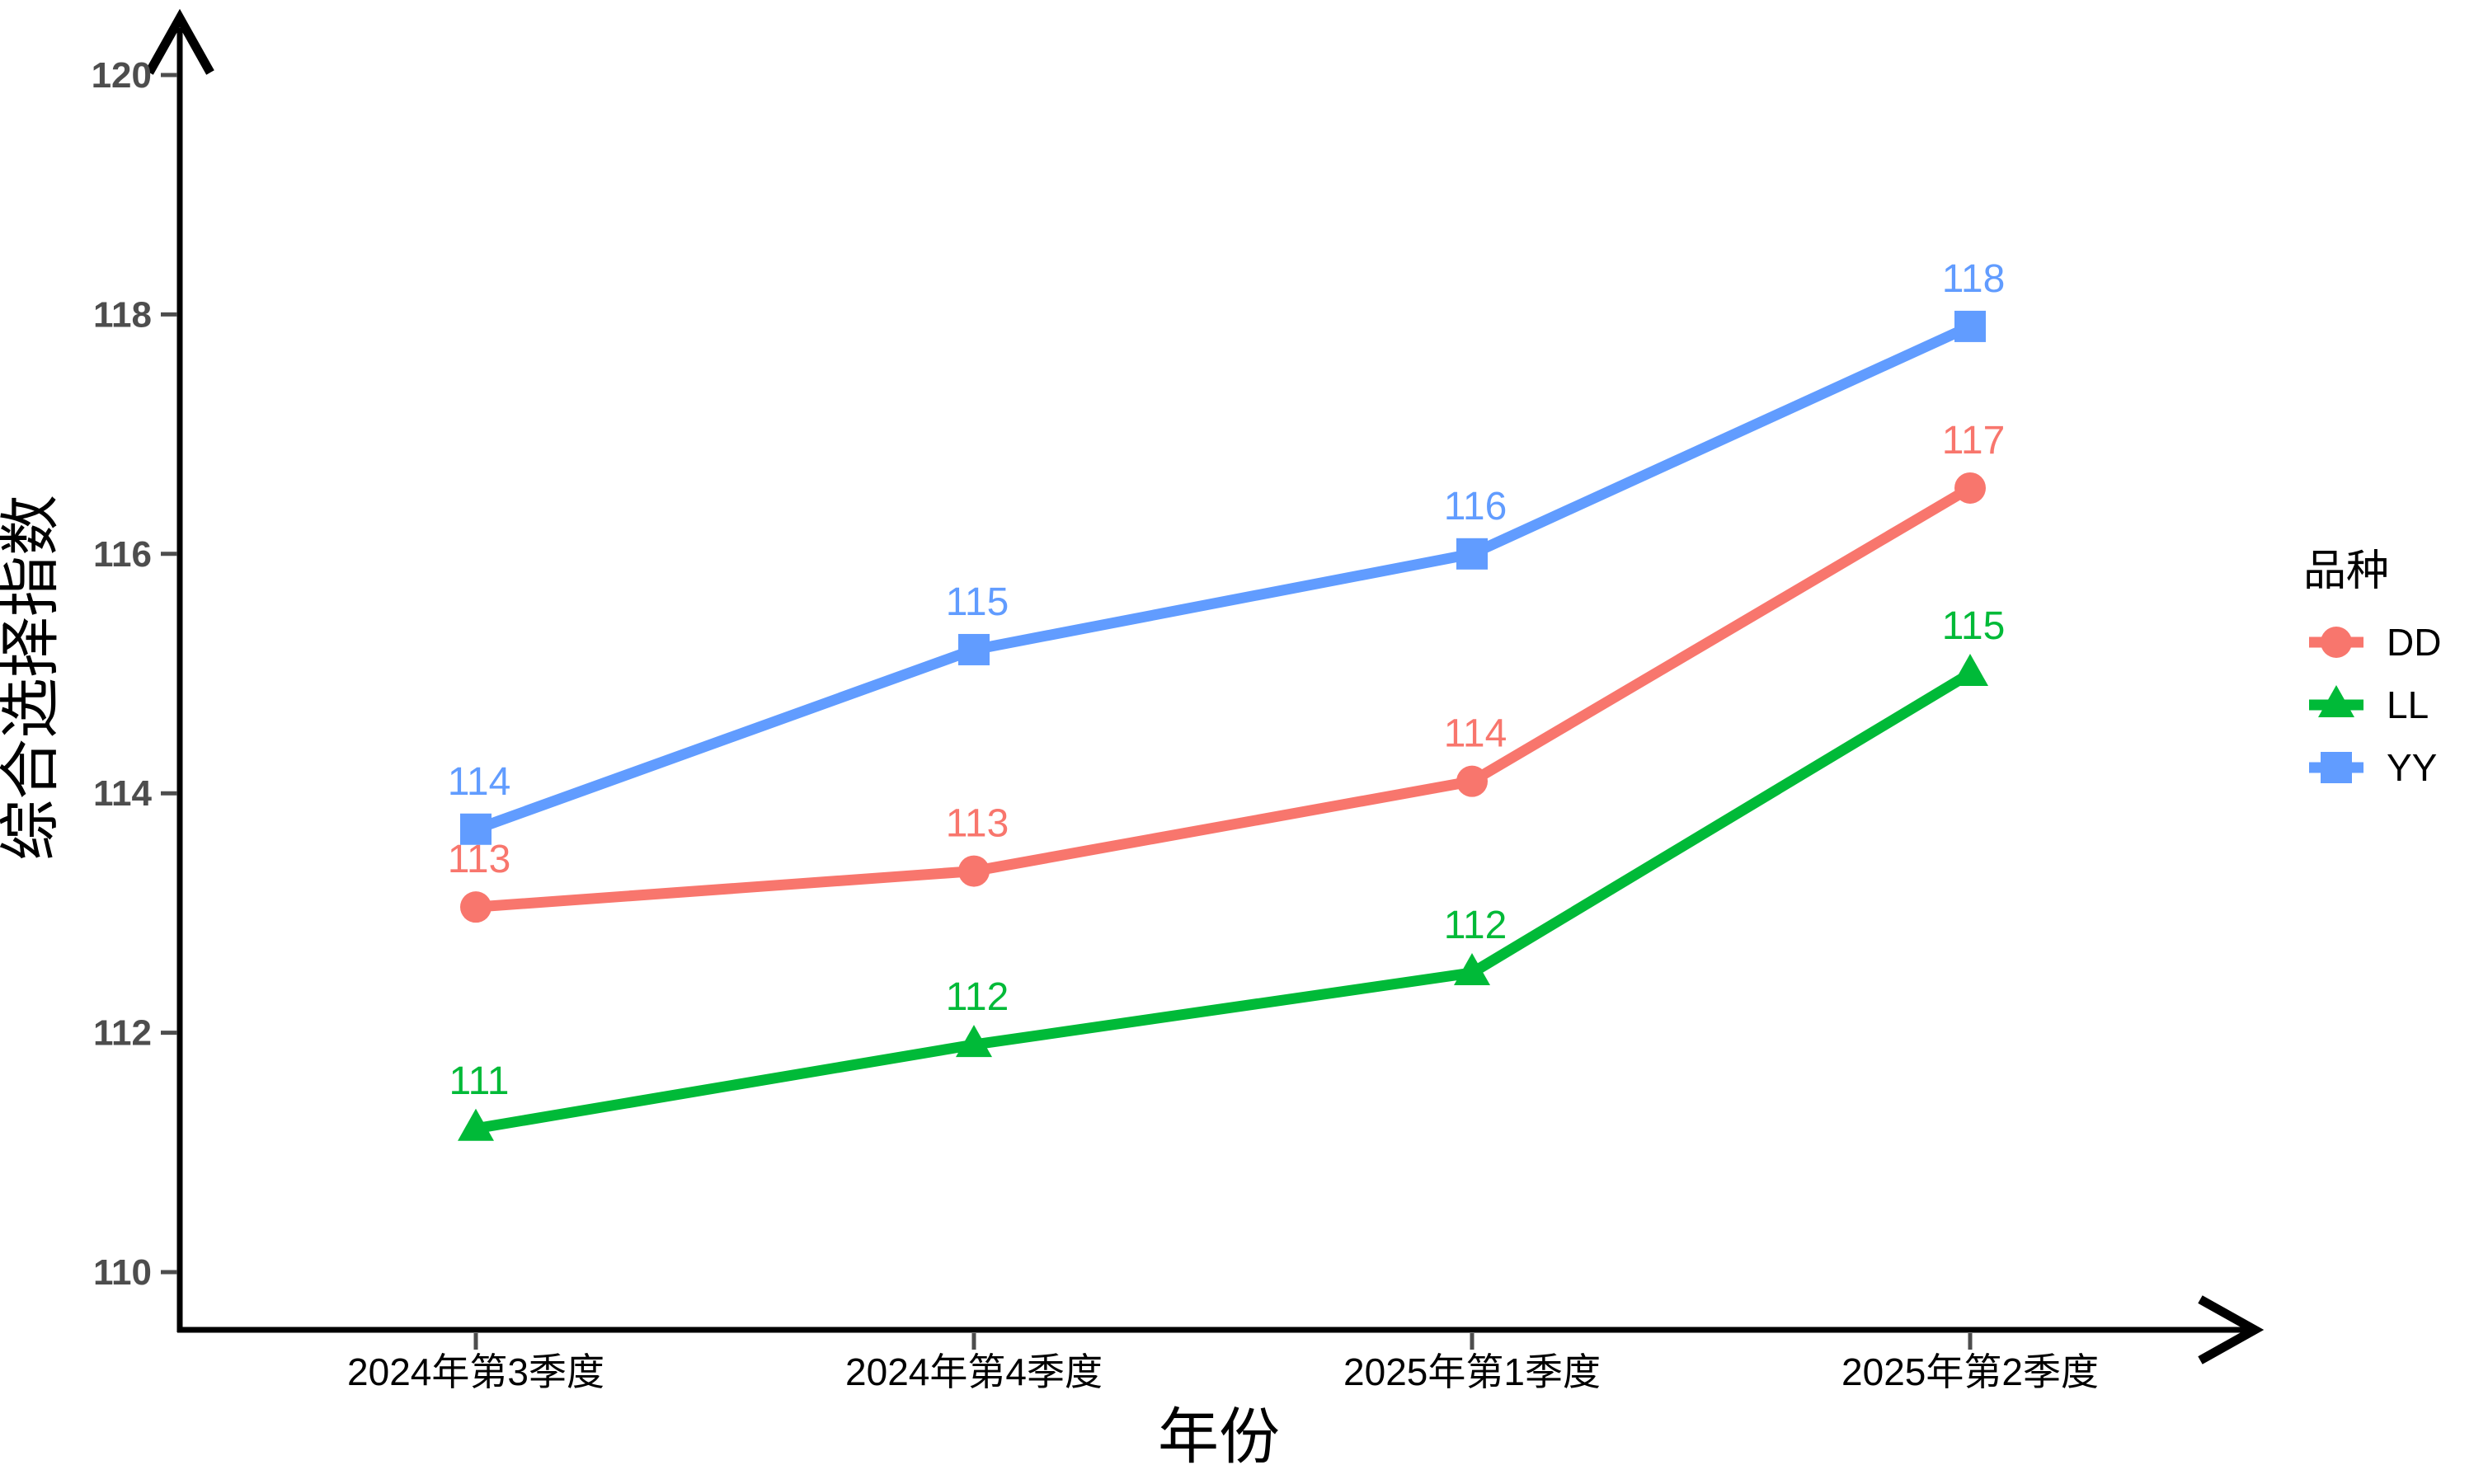 The width and height of the screenshot is (2474, 1484). I want to click on x-tick-label: 2024年第3季度, so click(475, 1371).